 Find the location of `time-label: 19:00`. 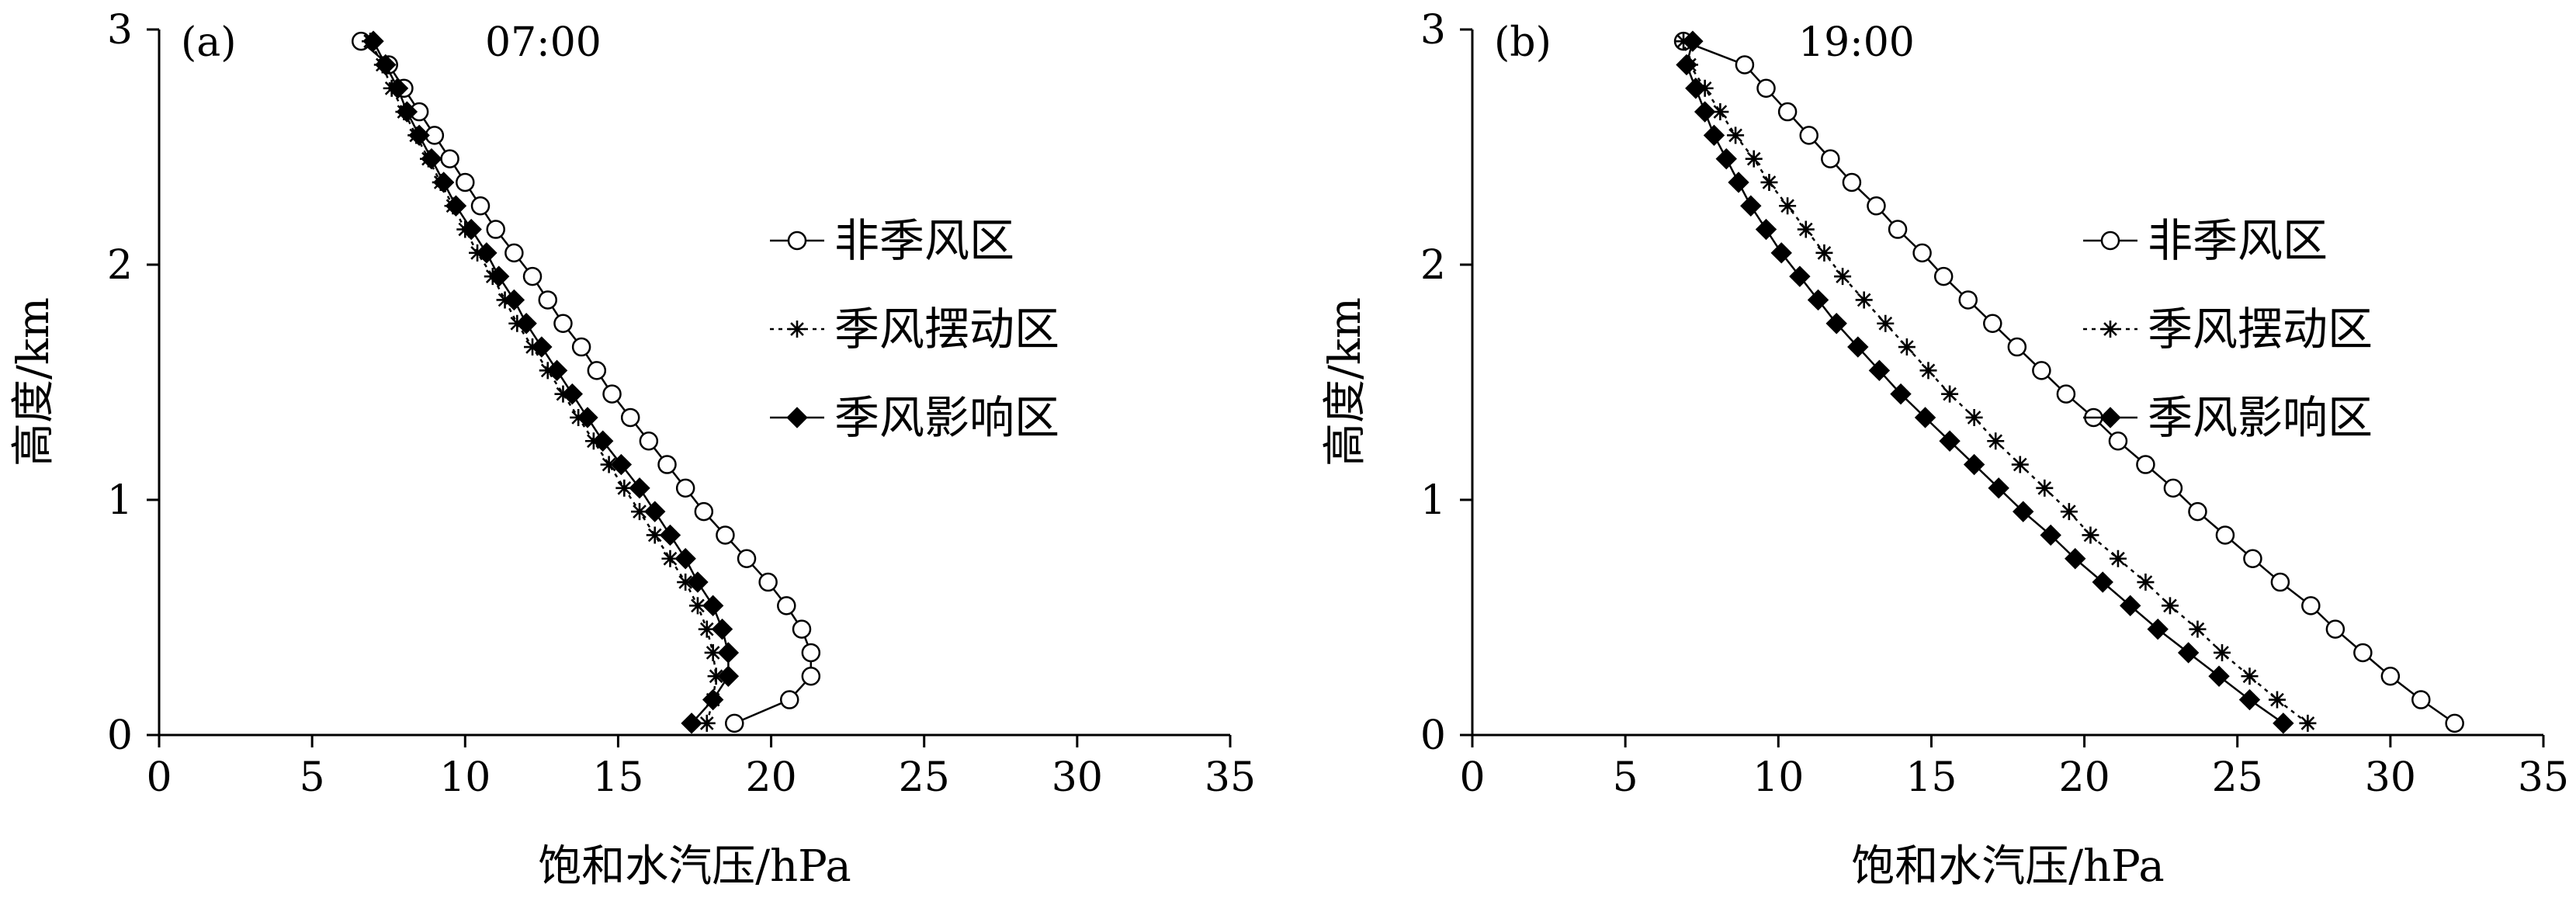

time-label: 19:00 is located at coordinates (1856, 42).